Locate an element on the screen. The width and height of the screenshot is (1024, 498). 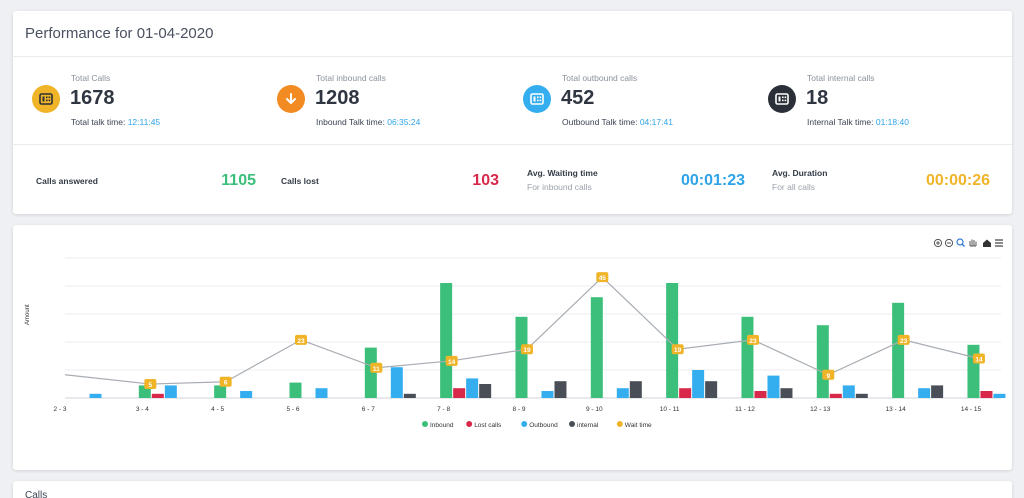
x-tick-label: 4 - 5 is located at coordinates (217, 409).